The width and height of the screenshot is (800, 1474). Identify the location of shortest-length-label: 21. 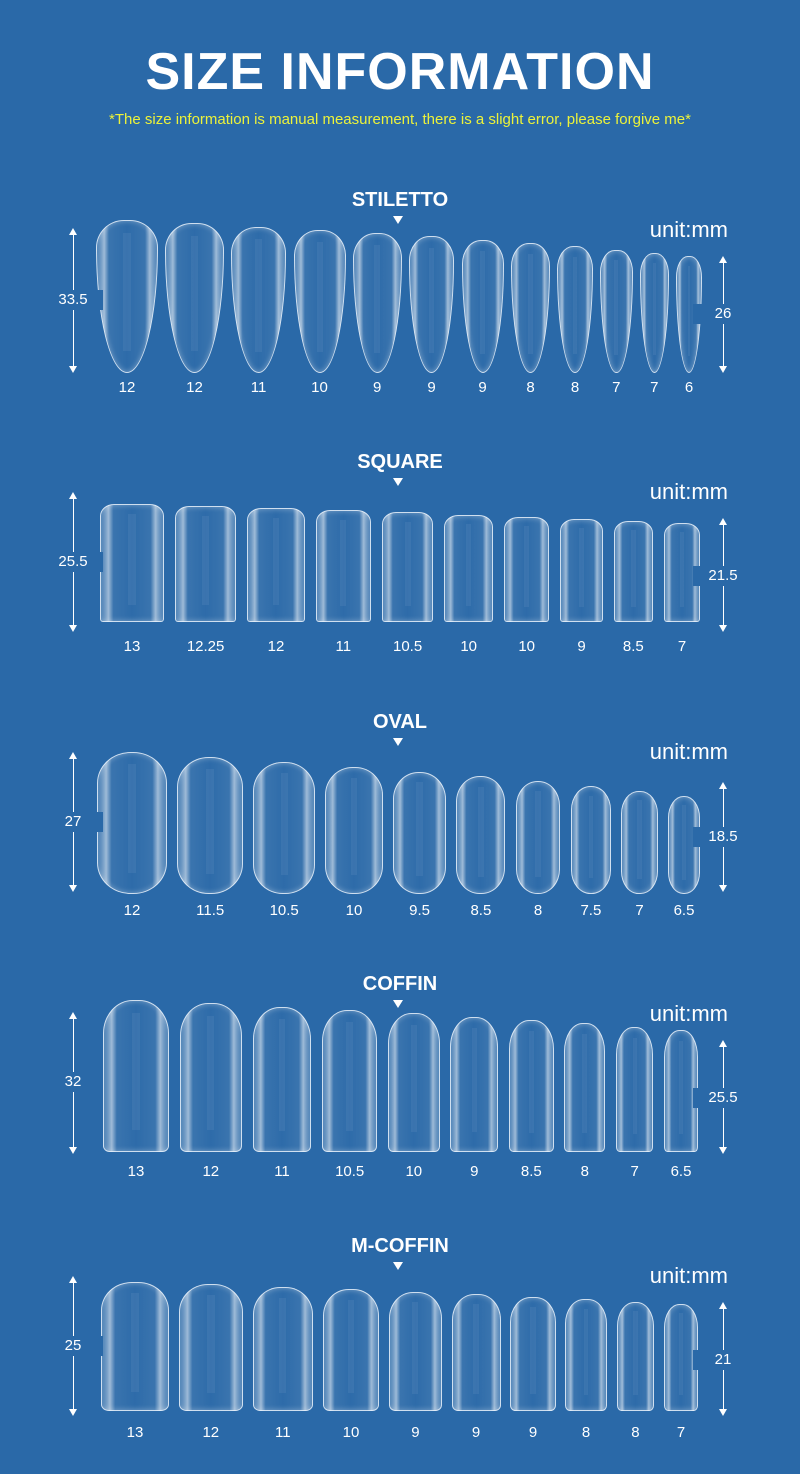
(723, 1360).